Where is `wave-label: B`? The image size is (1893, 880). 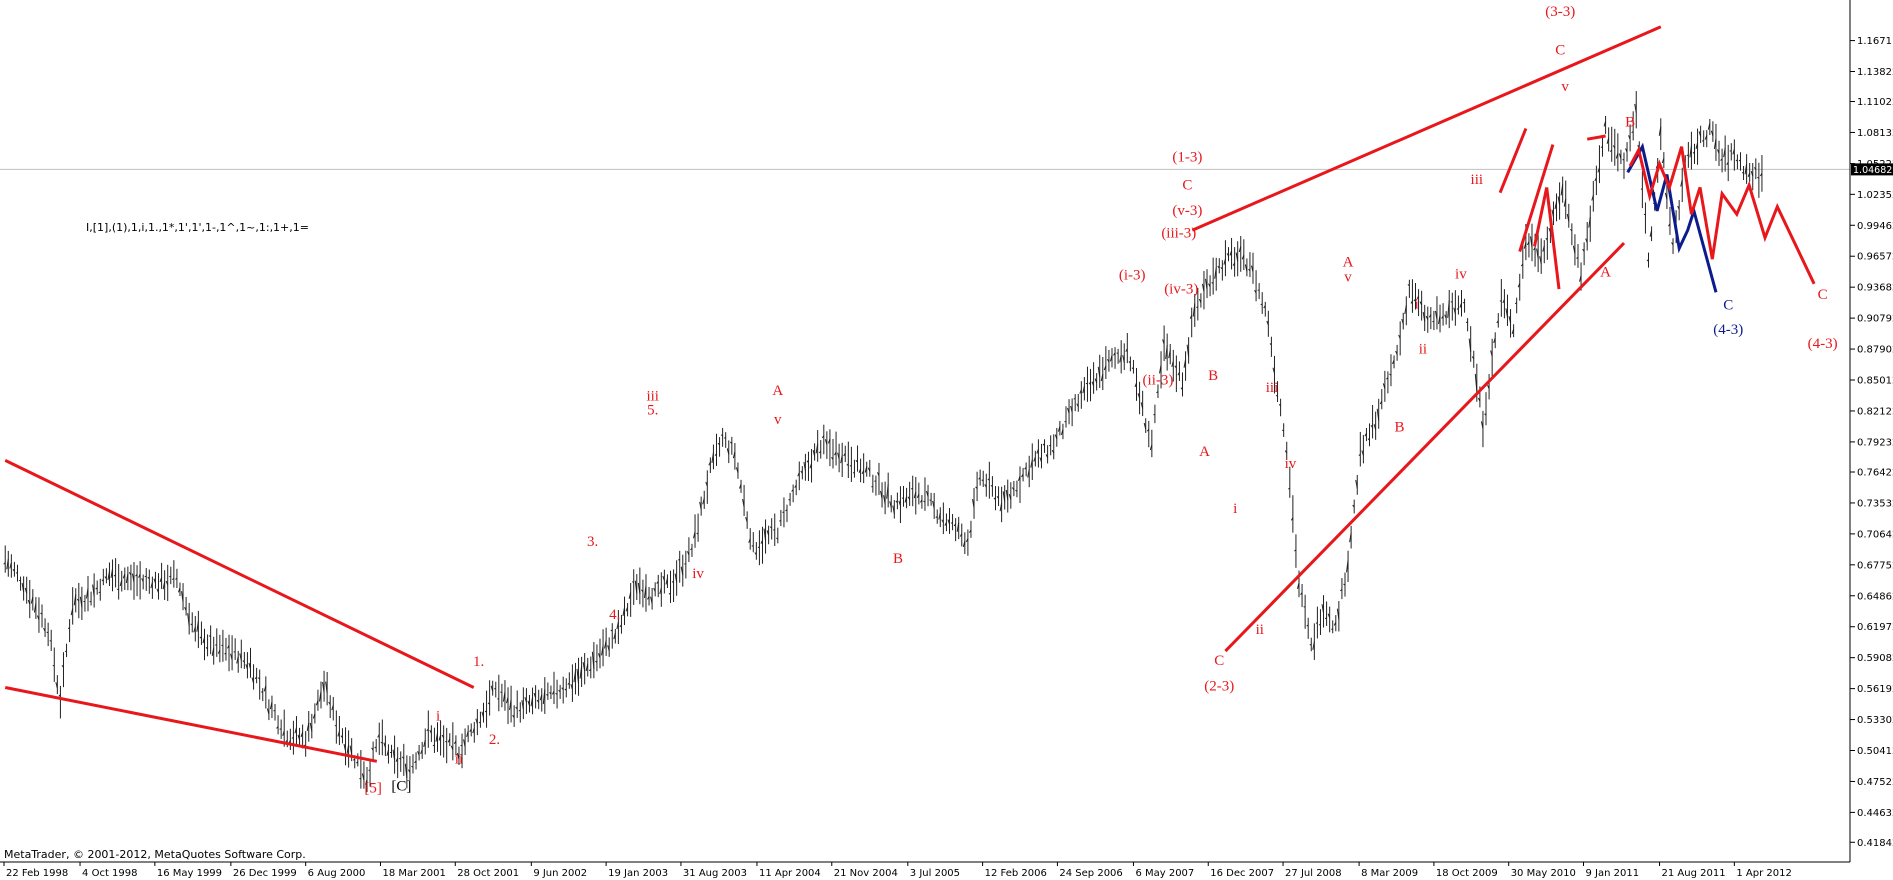 wave-label: B is located at coordinates (1400, 428).